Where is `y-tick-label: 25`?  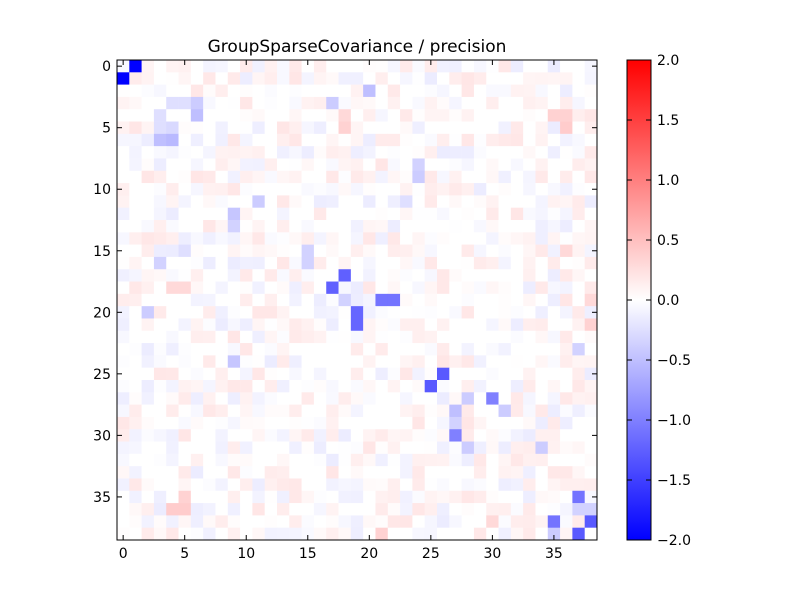 y-tick-label: 25 is located at coordinates (102, 375).